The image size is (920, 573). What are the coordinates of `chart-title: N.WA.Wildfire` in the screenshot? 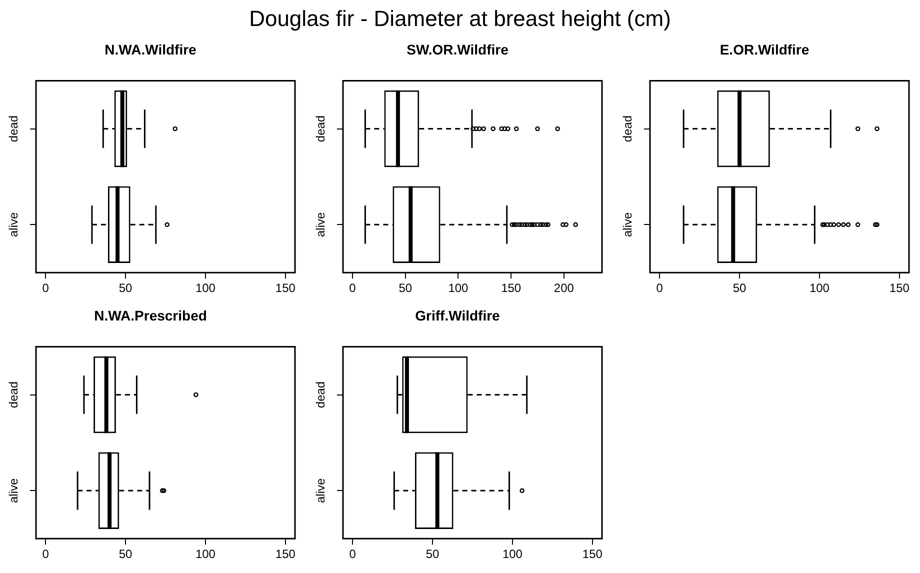 It's located at (150, 49).